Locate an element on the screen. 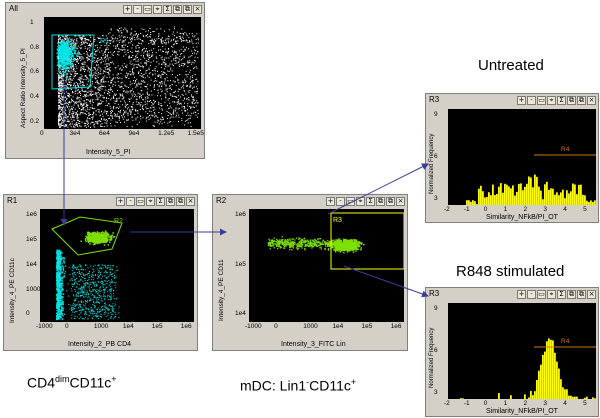  gate-r2 is located at coordinates (87, 236).